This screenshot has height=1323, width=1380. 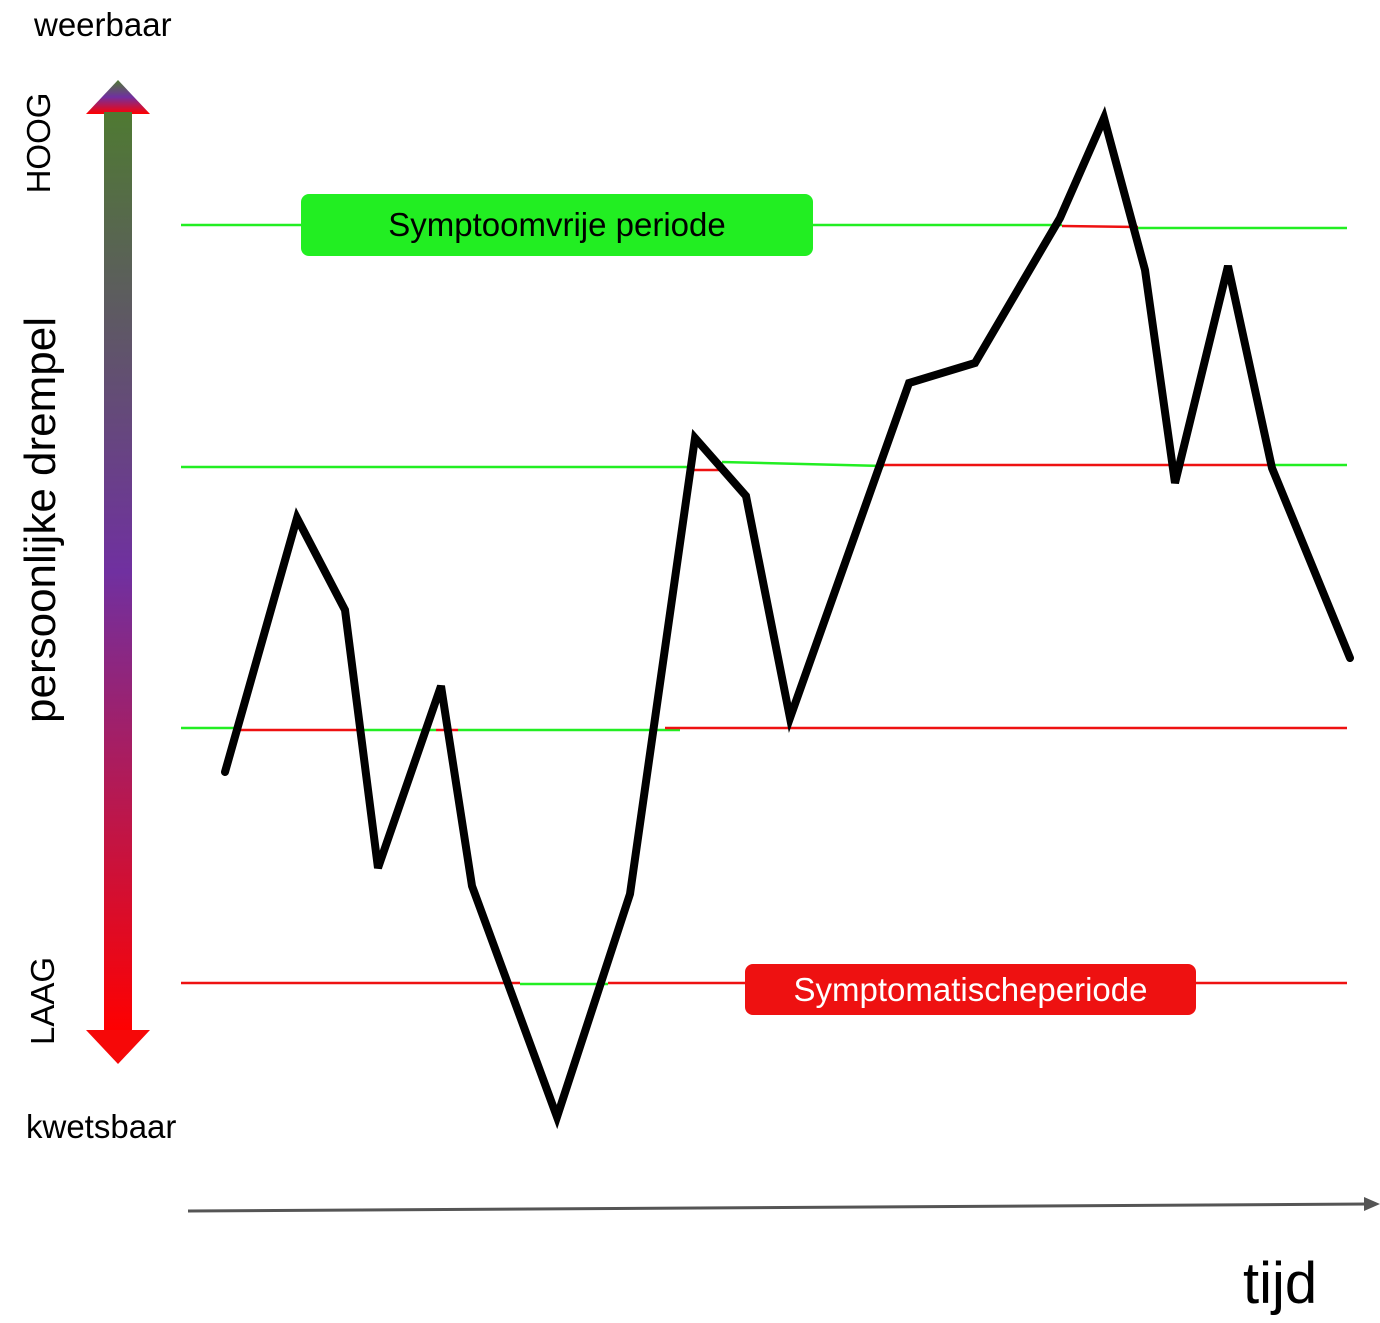 I want to click on time-axis-label: tijd, so click(x=1280, y=1283).